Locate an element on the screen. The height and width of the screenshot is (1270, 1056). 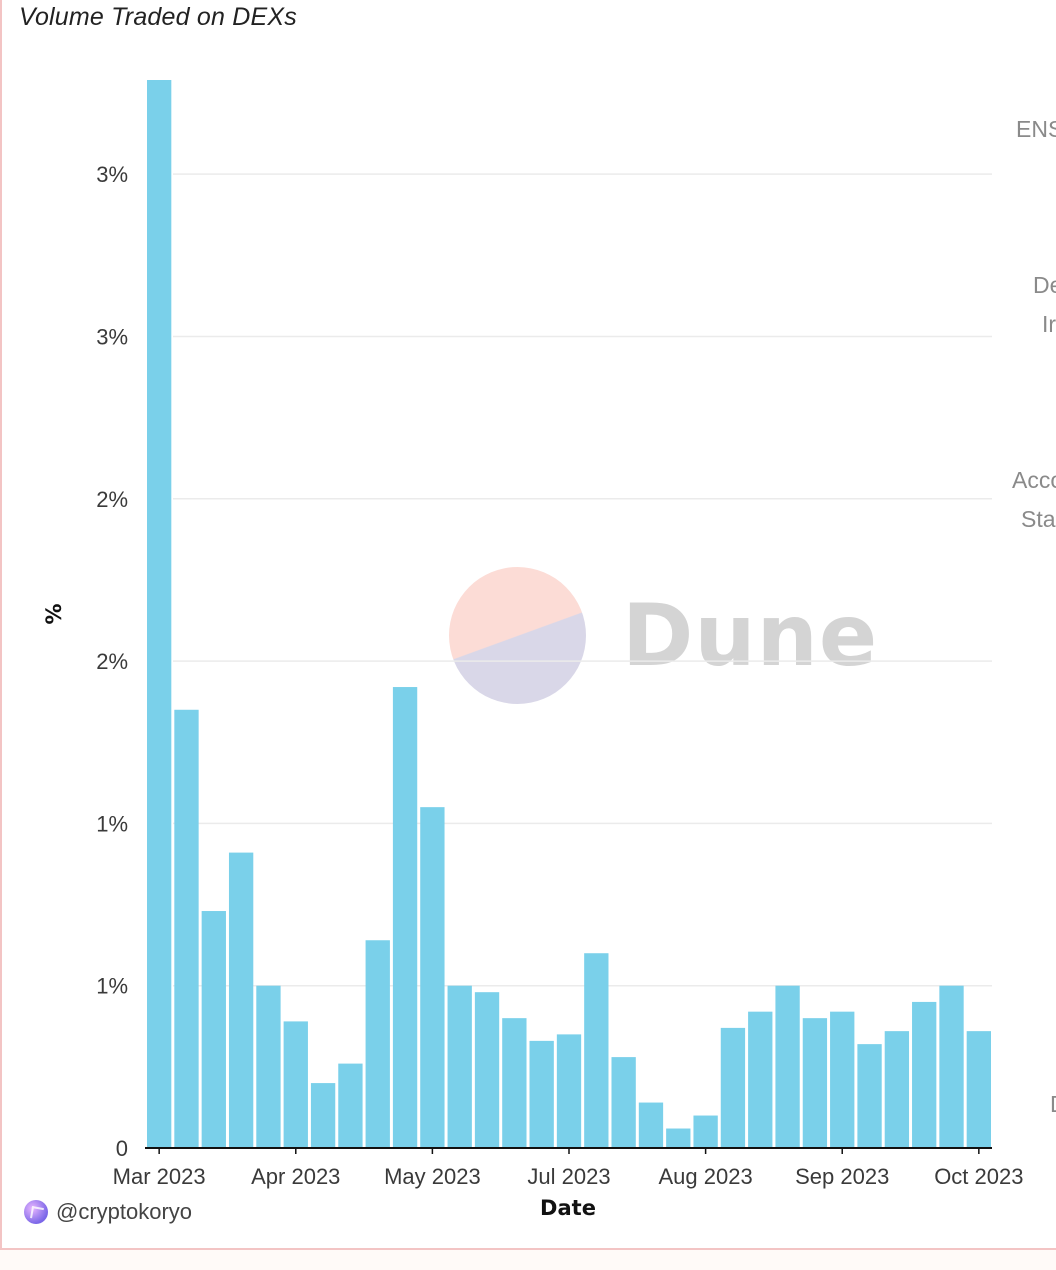
x-tick-label: Aug 2023 is located at coordinates (706, 1176).